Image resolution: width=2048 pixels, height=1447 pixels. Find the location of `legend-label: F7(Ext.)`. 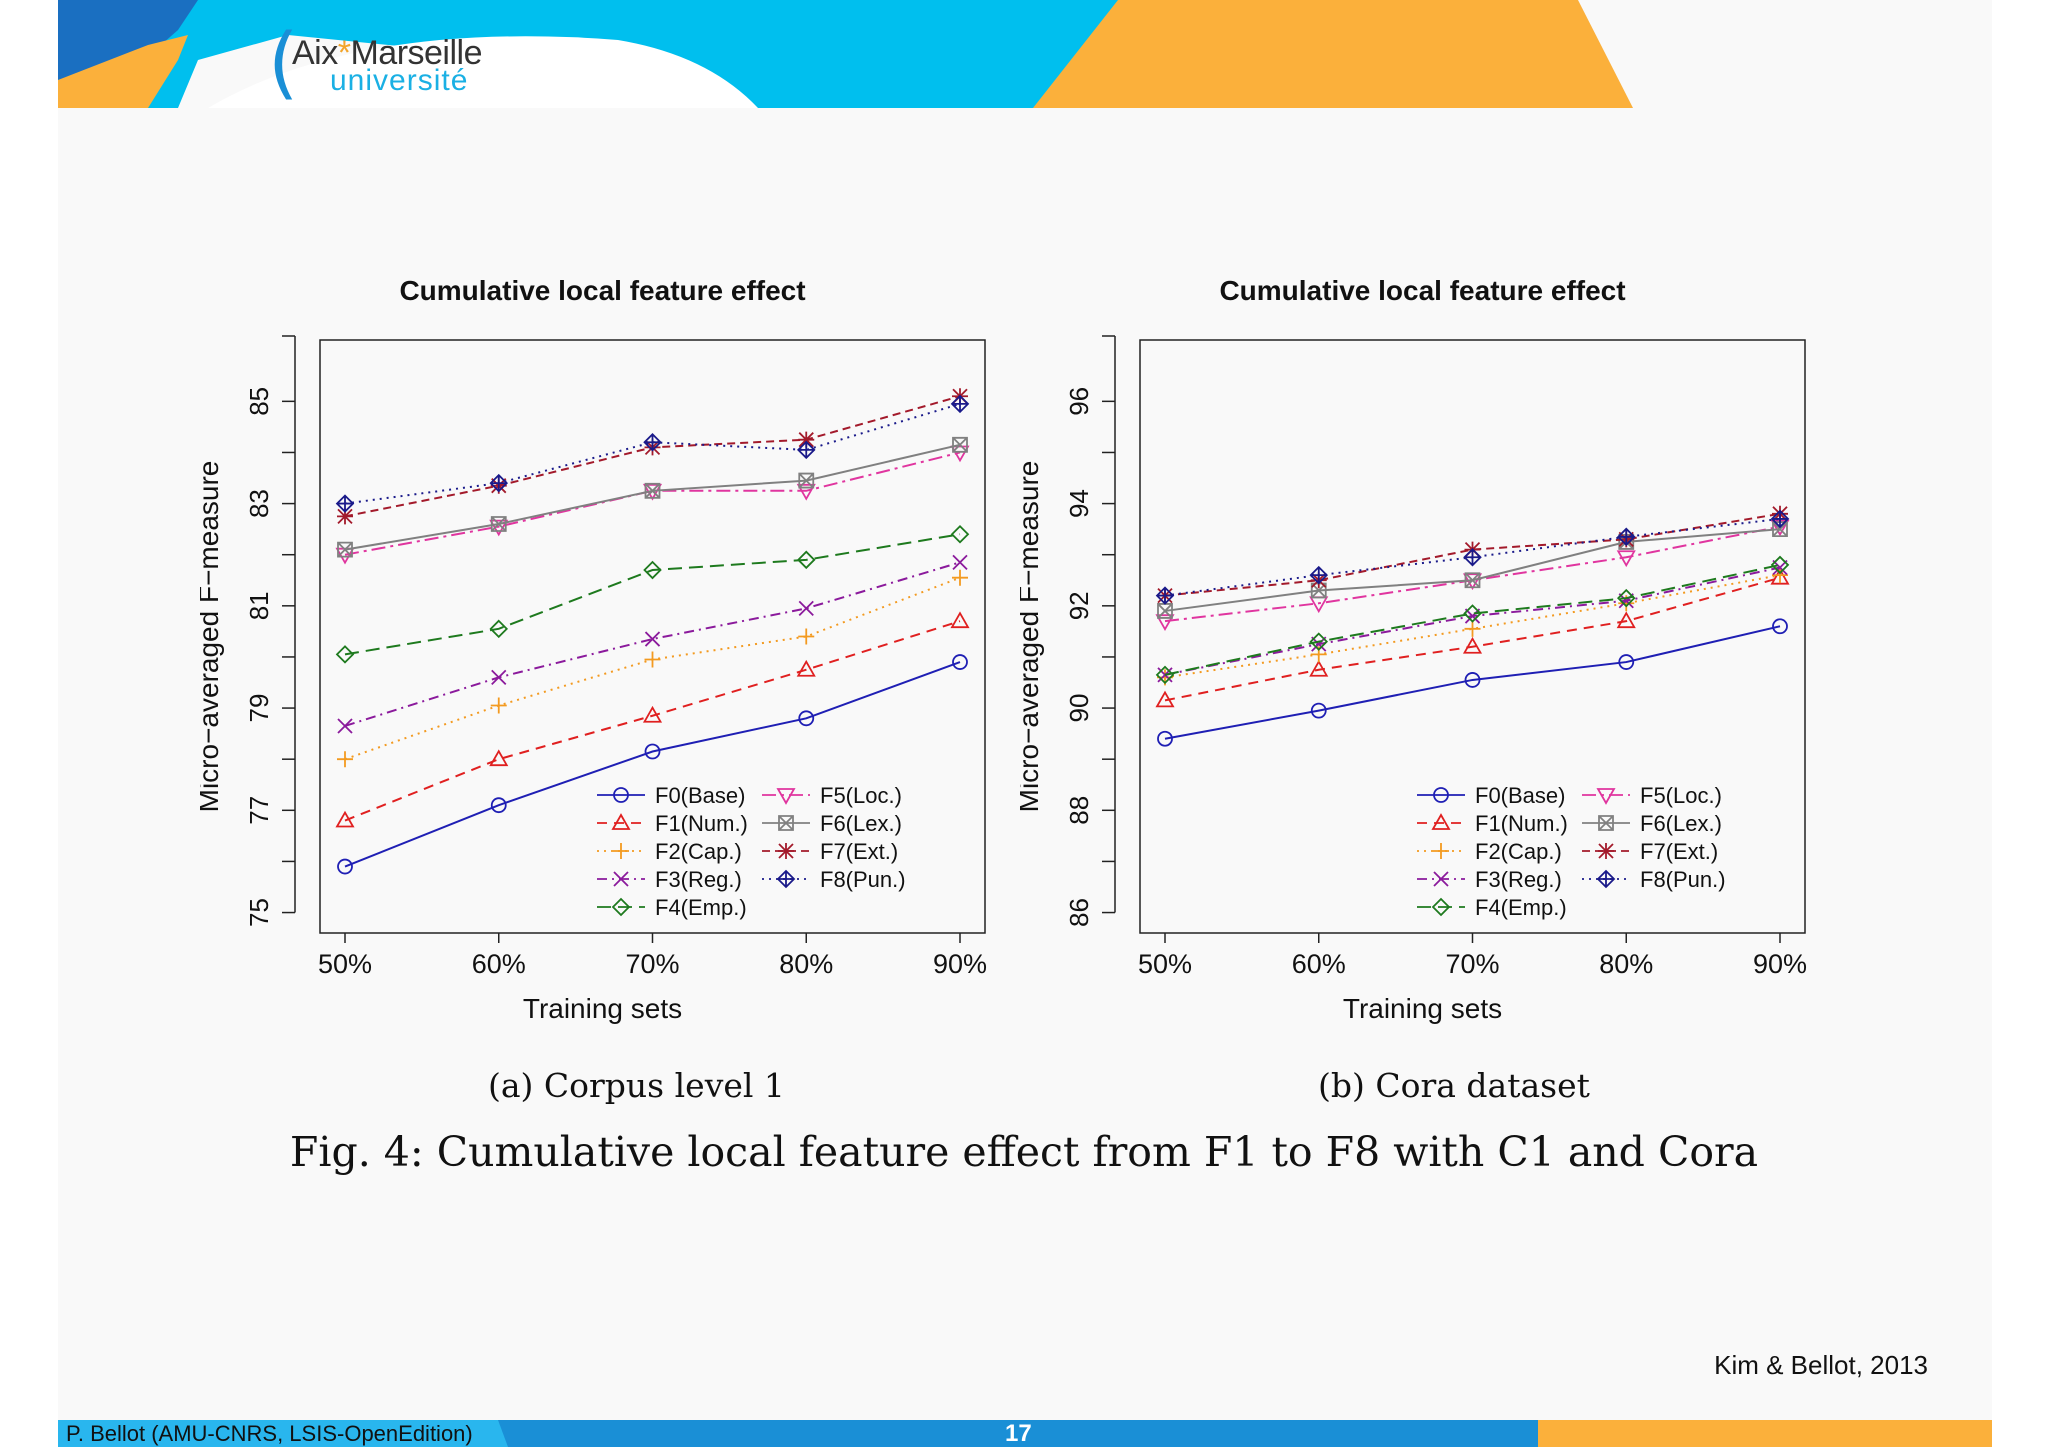

legend-label: F7(Ext.) is located at coordinates (1679, 851).